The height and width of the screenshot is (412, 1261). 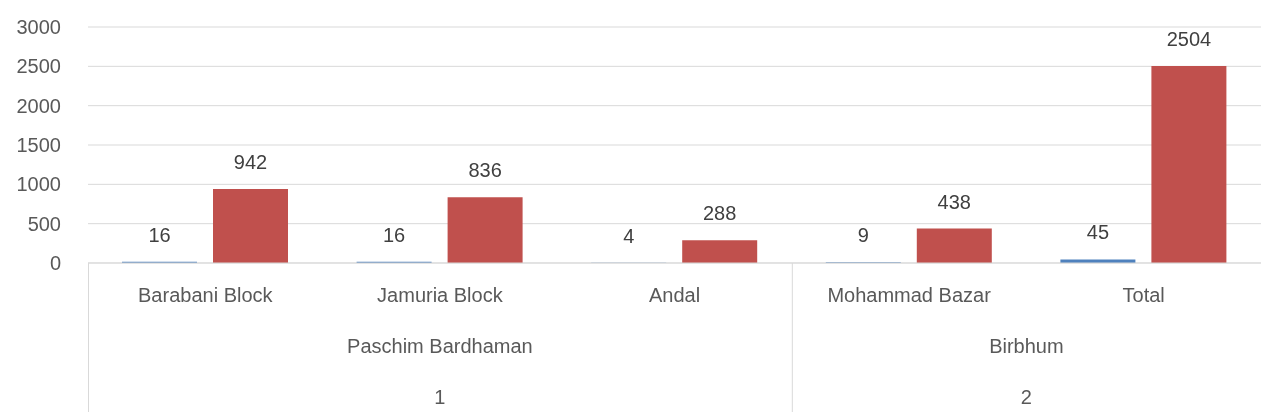 What do you see at coordinates (250, 161) in the screenshot?
I see `data-label: 942` at bounding box center [250, 161].